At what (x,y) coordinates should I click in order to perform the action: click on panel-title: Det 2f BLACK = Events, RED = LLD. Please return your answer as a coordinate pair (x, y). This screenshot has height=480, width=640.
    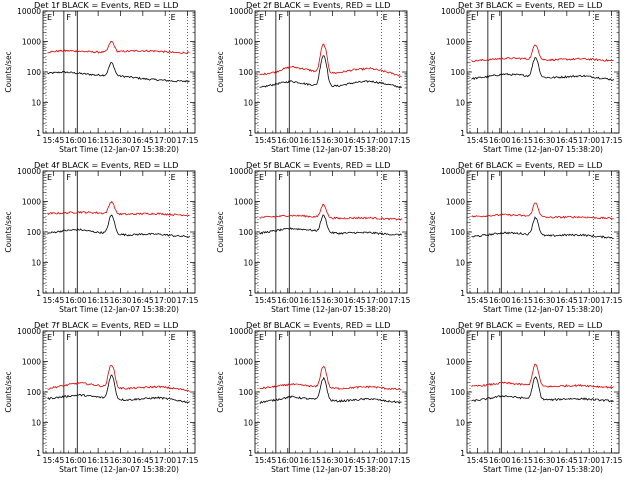
    Looking at the image, I should click on (318, 5).